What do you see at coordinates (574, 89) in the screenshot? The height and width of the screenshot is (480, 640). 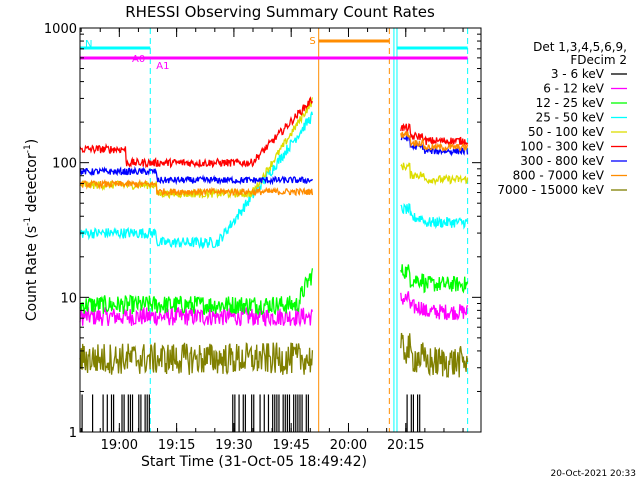 I see `legend-label: 6 - 12 keV` at bounding box center [574, 89].